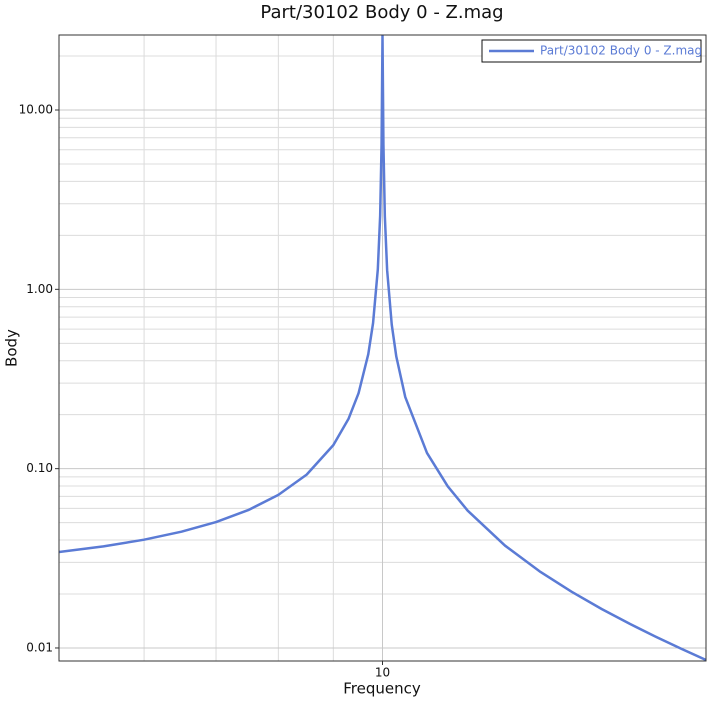 The width and height of the screenshot is (710, 704). Describe the element at coordinates (381, 12) in the screenshot. I see `chart-title: Part/30102 Body 0 - Z.mag` at that location.